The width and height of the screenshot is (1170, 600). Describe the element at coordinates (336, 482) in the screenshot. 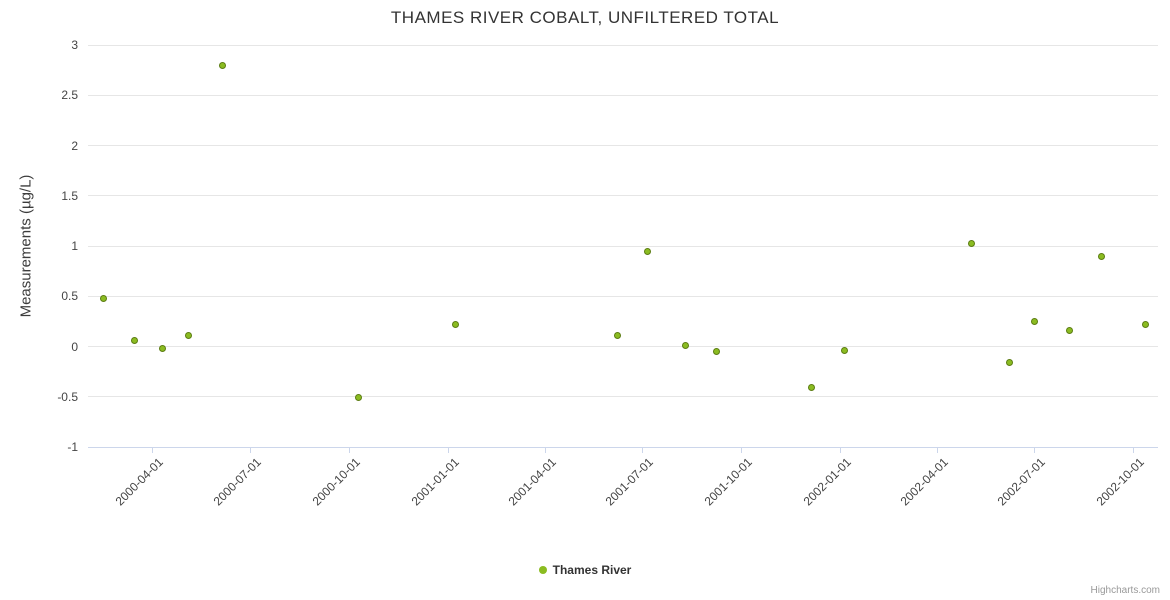

I see `x-axis-tick-label: 2000-10-01` at that location.